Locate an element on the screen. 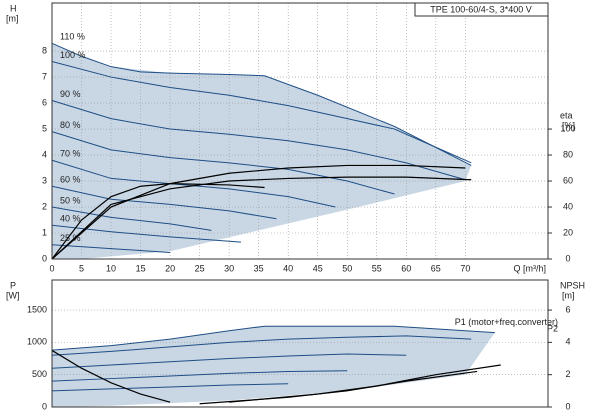  y2-tick-label: 100 is located at coordinates (567, 128).